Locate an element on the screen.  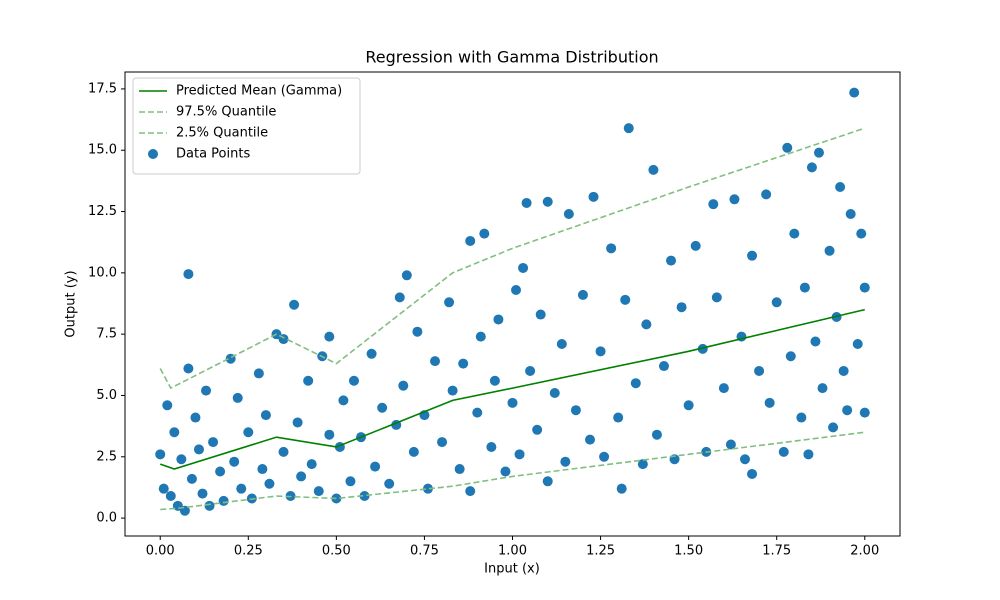
legend-label: Predicted Mean (Gamma) is located at coordinates (259, 91).